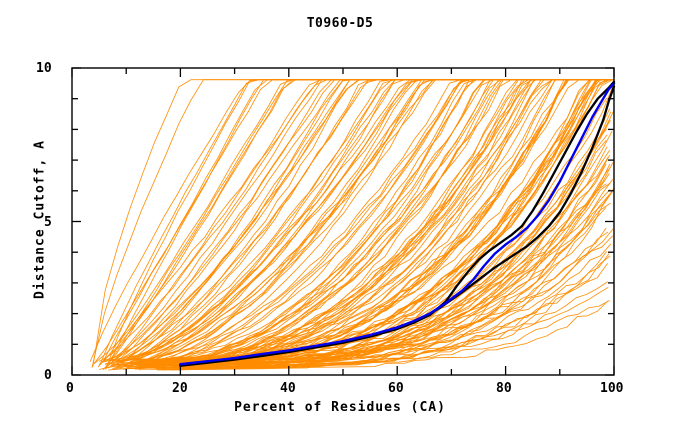  Describe the element at coordinates (396, 388) in the screenshot. I see `x-tick-label-60: 60` at that location.